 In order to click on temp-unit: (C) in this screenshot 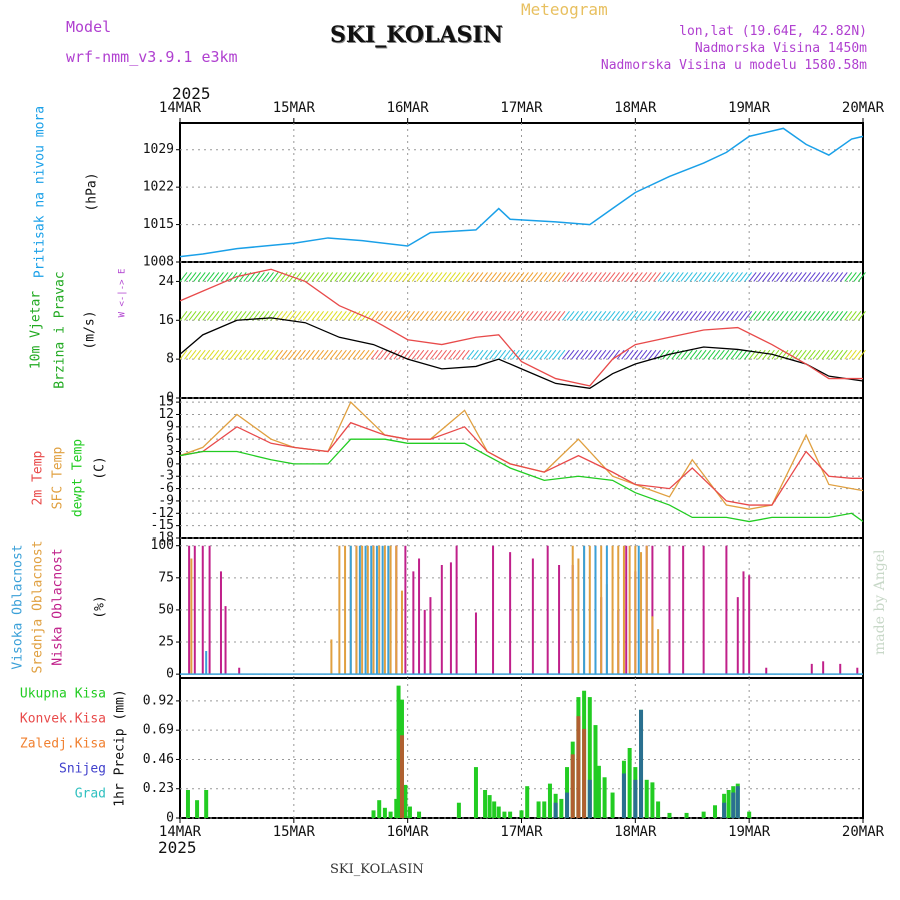, I will do `click(100, 467)`.